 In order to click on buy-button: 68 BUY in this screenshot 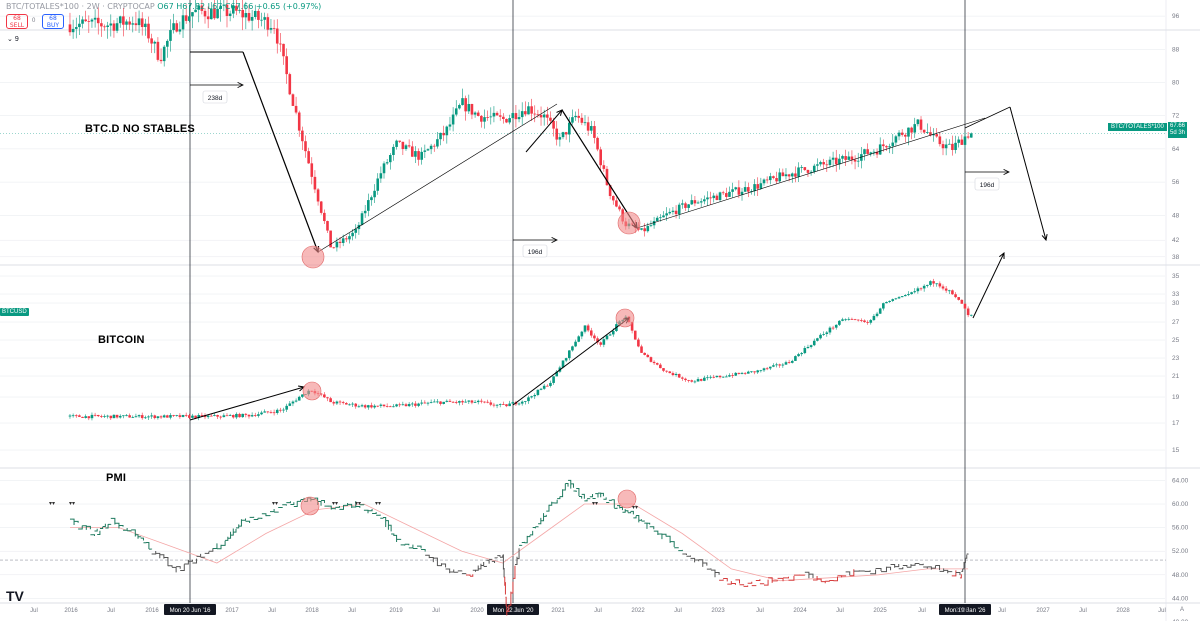, I will do `click(53, 21)`.